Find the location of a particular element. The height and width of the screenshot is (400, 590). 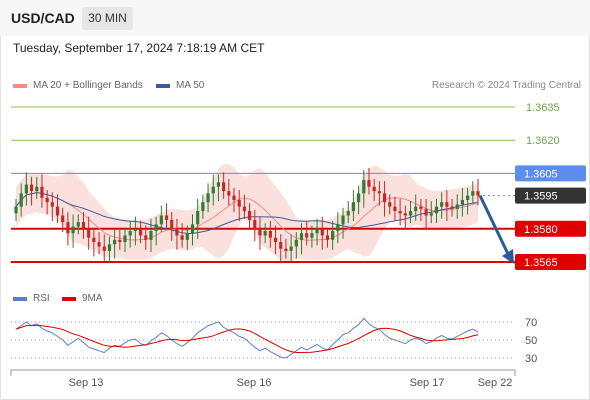

ma20-line is located at coordinates (247, 216).